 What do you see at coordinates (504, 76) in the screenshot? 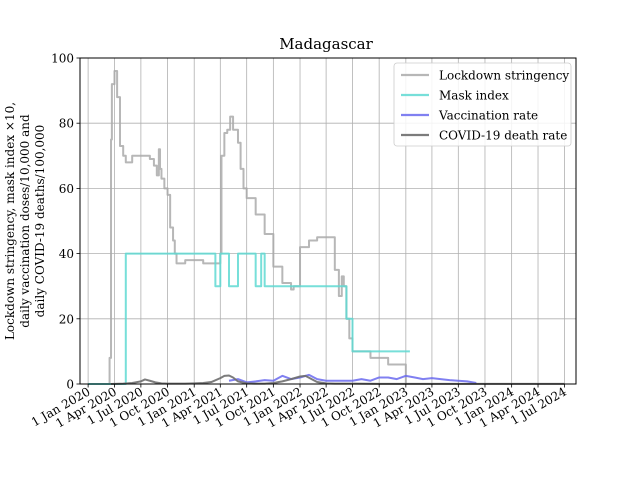
I see `legend-label-lockdown-stringency: Lockdown stringency` at bounding box center [504, 76].